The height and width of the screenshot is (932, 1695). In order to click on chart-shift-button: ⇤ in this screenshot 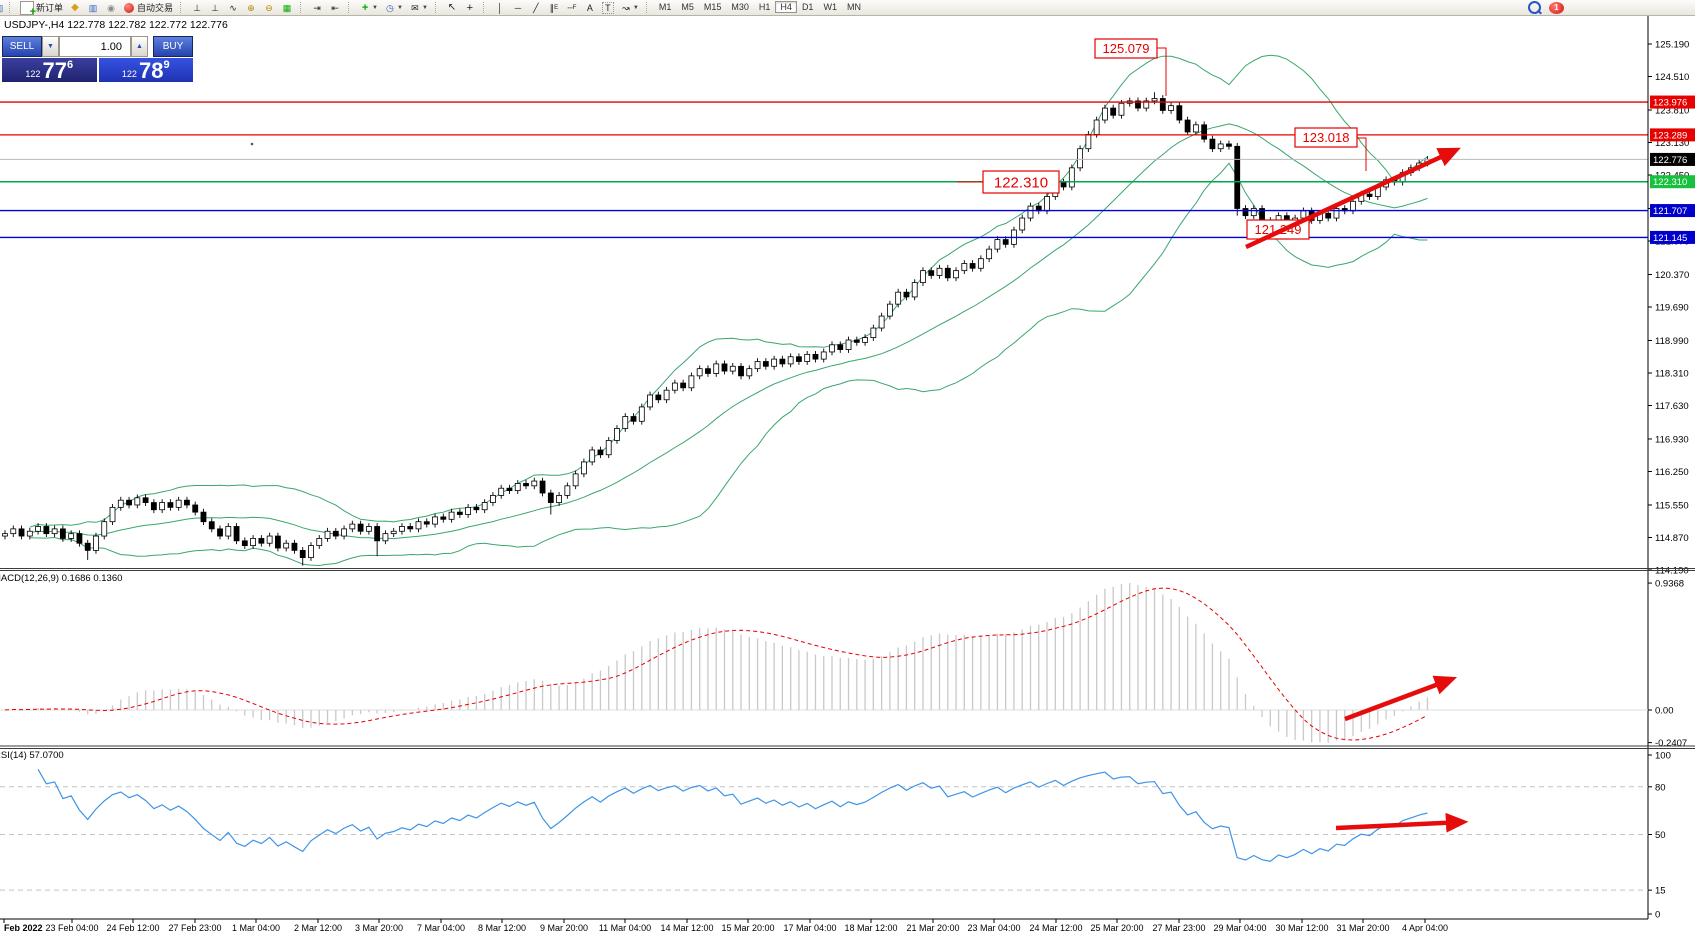, I will do `click(335, 7)`.